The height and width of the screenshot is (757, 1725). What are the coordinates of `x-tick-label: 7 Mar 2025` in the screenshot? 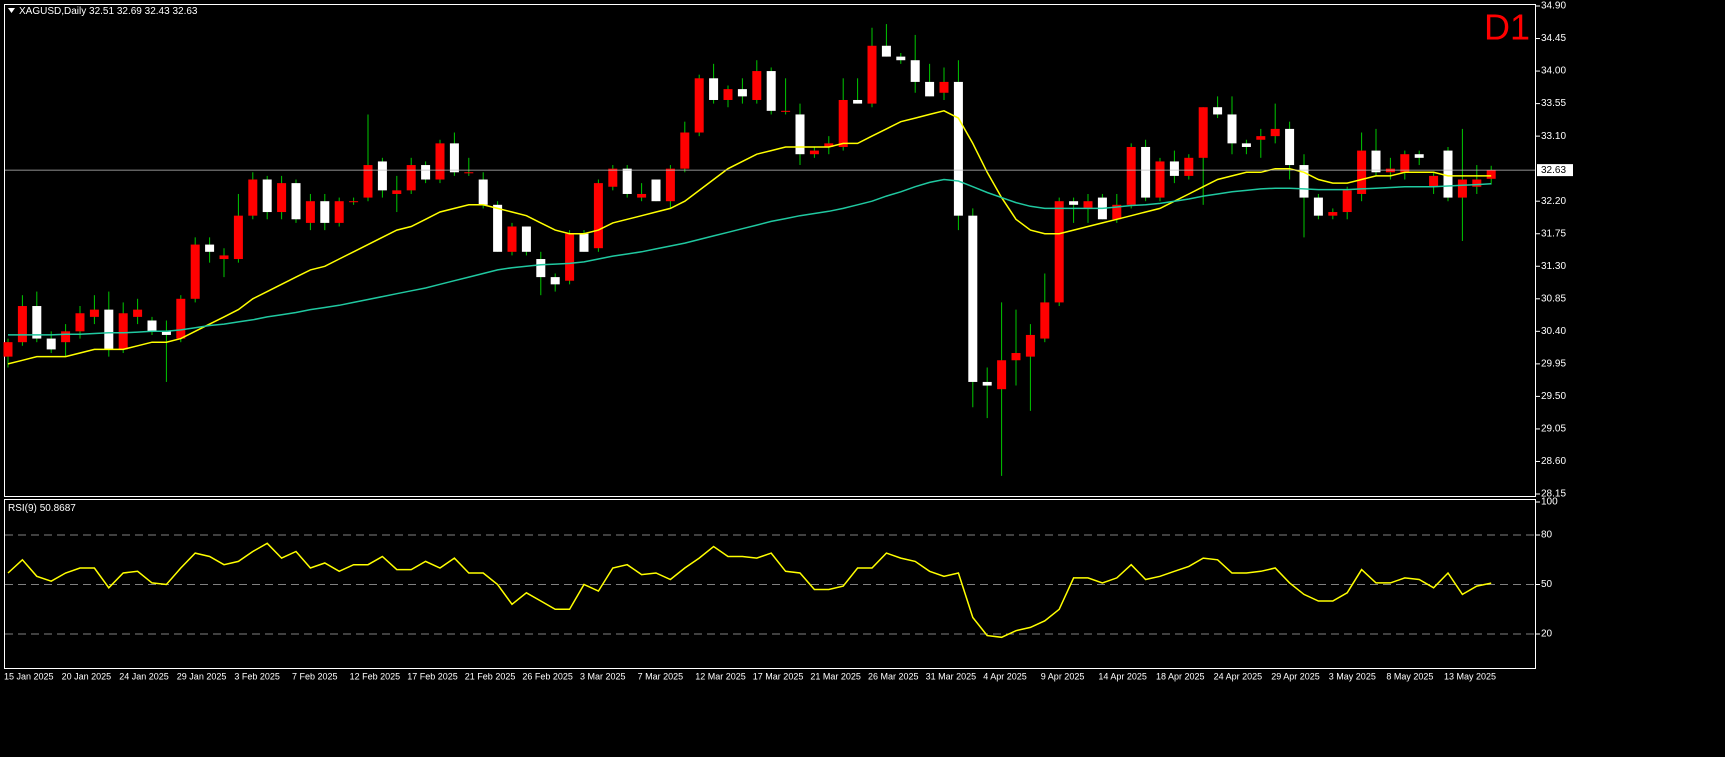 It's located at (661, 676).